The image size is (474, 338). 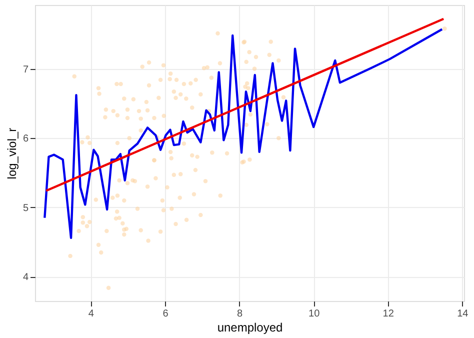 I want to click on y-tick-label: 4, so click(x=25, y=278).